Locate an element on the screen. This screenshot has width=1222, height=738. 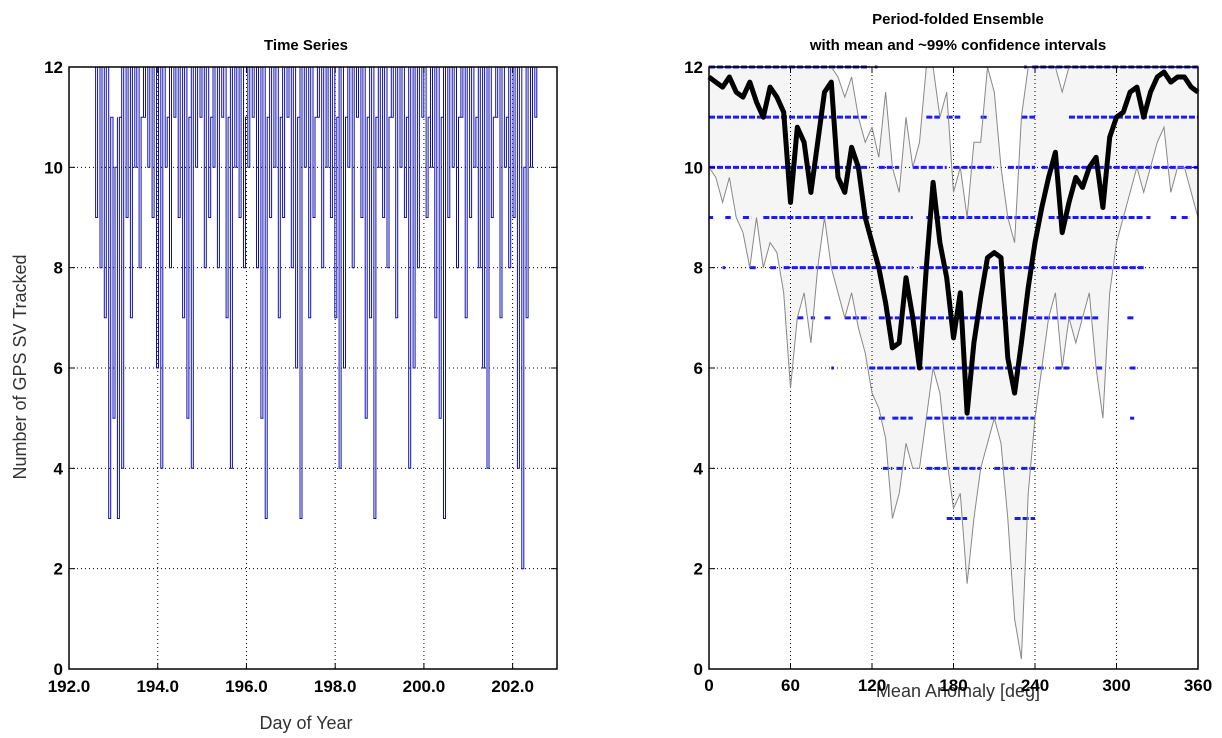
right-chart-title: Period-folded Ensemble is located at coordinates (958, 19).